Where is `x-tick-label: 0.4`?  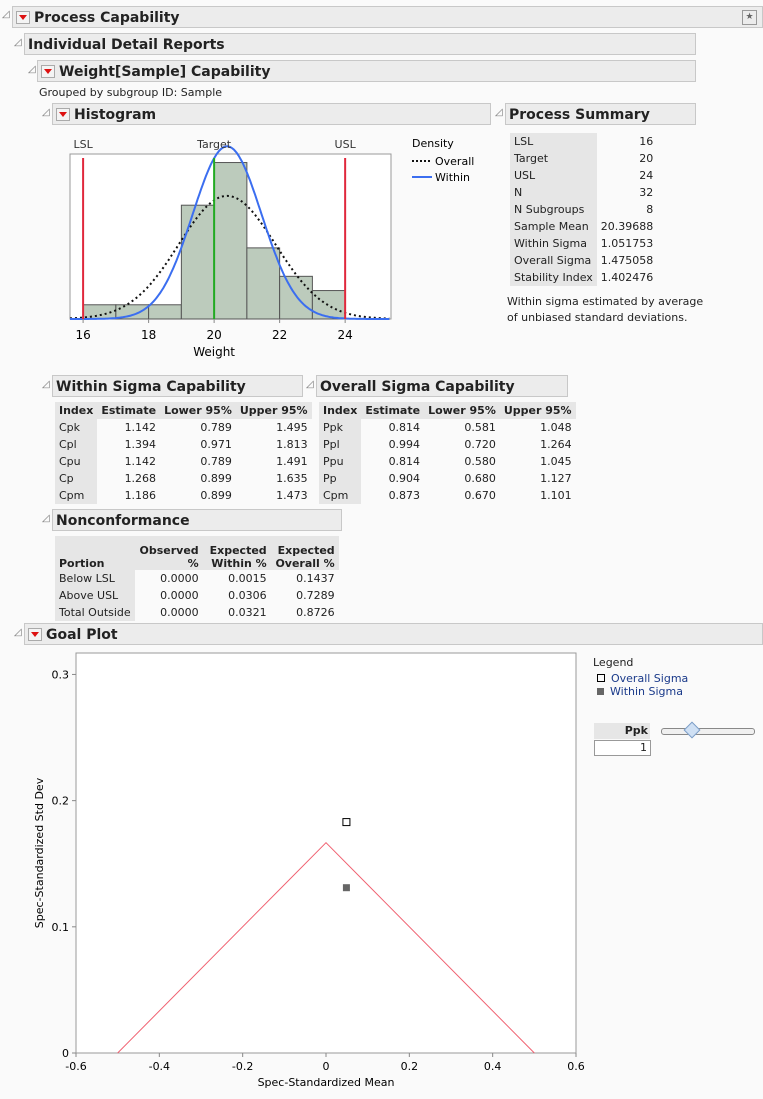
x-tick-label: 0.4 is located at coordinates (493, 1066).